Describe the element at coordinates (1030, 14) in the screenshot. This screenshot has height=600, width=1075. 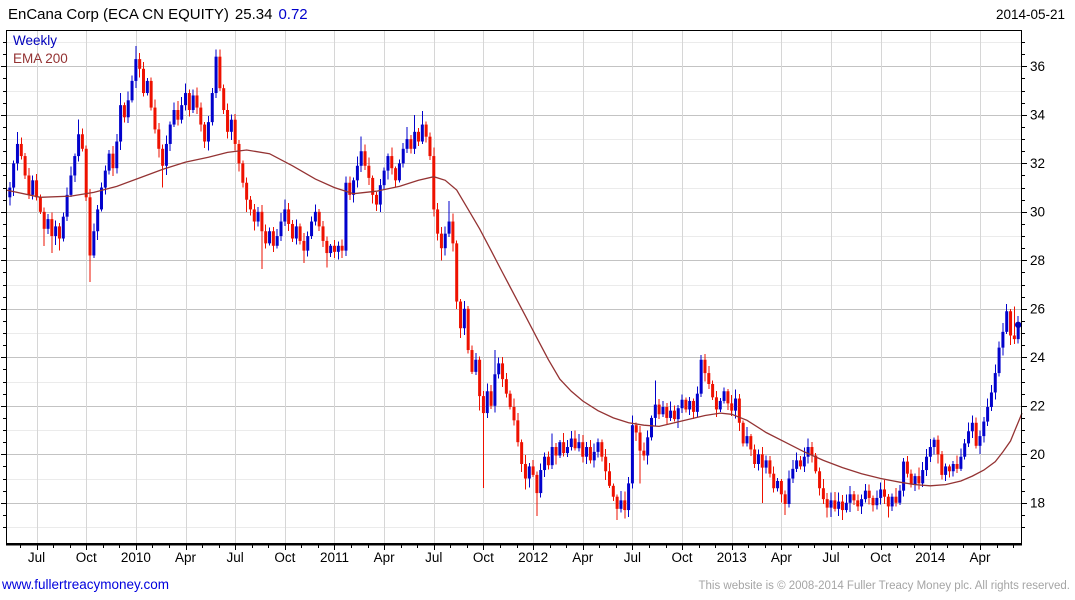
I see `chart-date: 2014-05-21` at that location.